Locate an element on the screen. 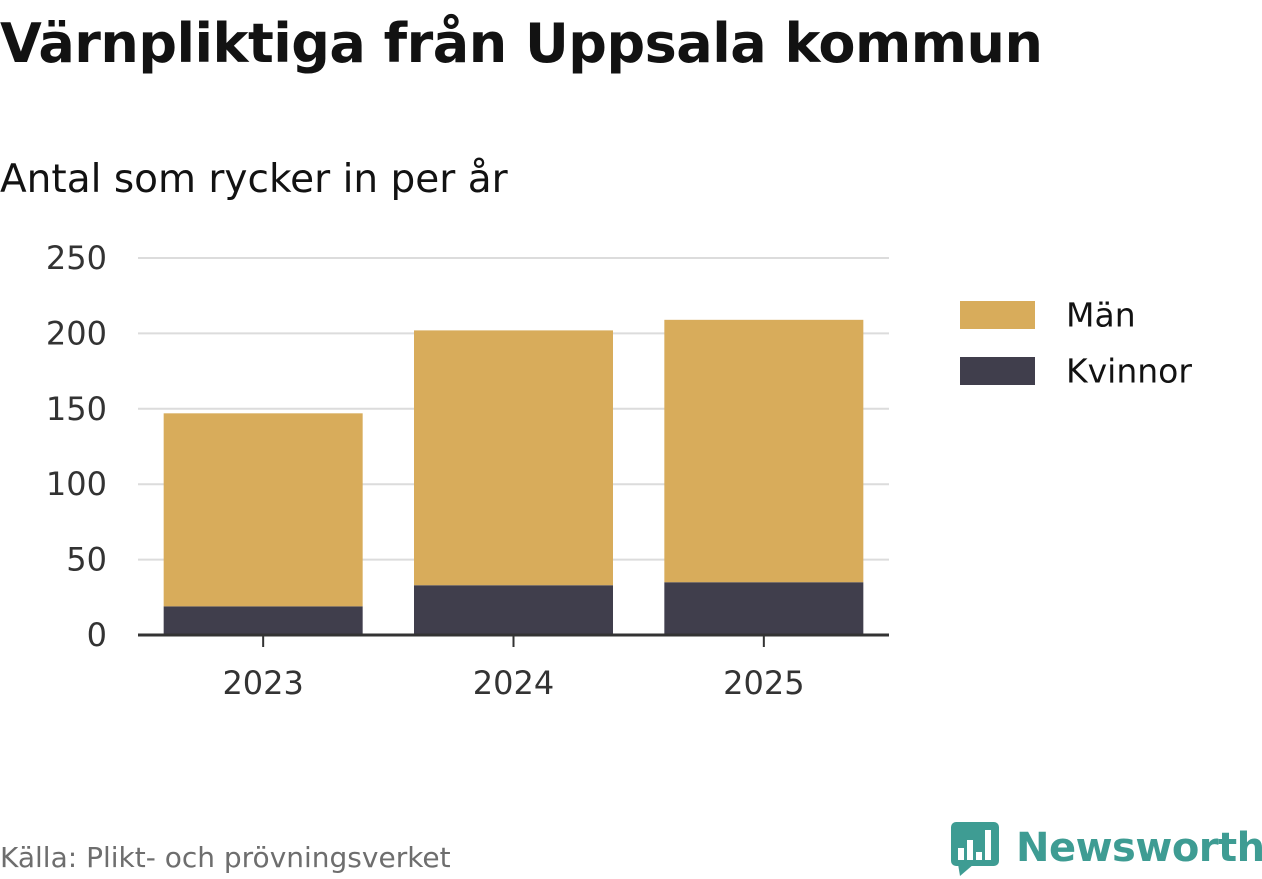  chart-title: Värnpliktiga från Uppsala kommun is located at coordinates (521, 43).